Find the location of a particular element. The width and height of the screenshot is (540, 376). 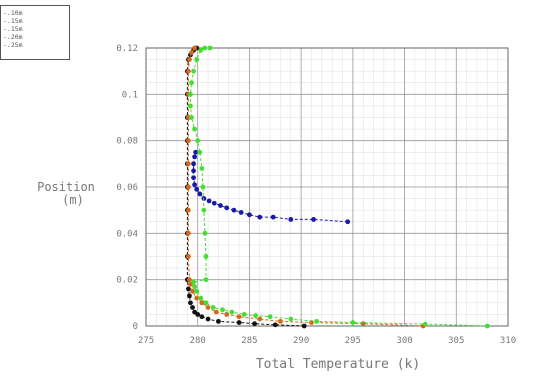

y-tick-label: 0.02 is located at coordinates (127, 281).